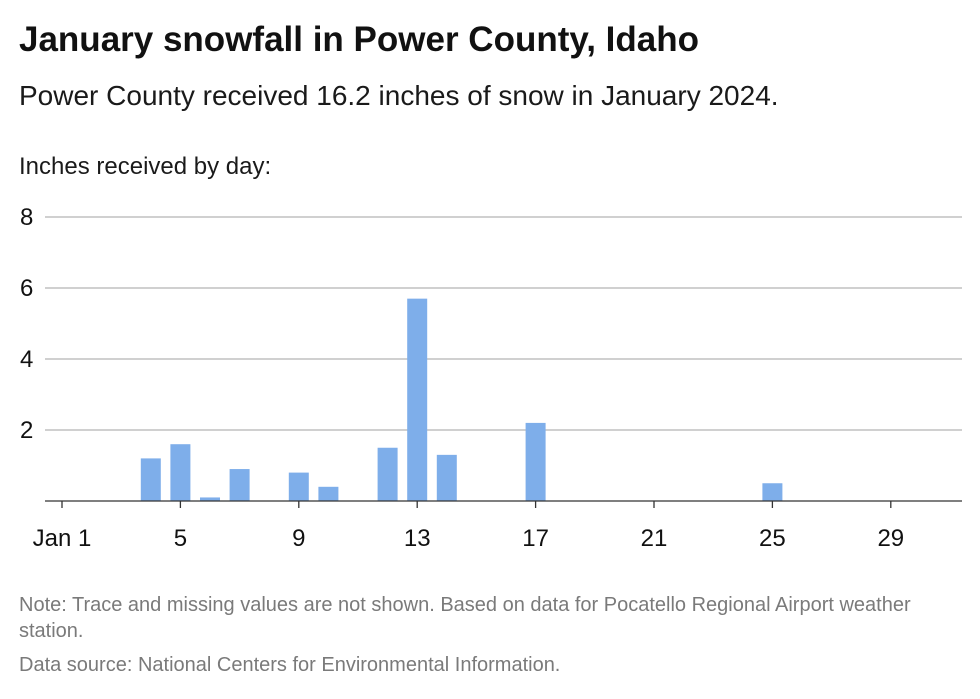  Describe the element at coordinates (180, 538) in the screenshot. I see `x-tick-label: 5` at that location.